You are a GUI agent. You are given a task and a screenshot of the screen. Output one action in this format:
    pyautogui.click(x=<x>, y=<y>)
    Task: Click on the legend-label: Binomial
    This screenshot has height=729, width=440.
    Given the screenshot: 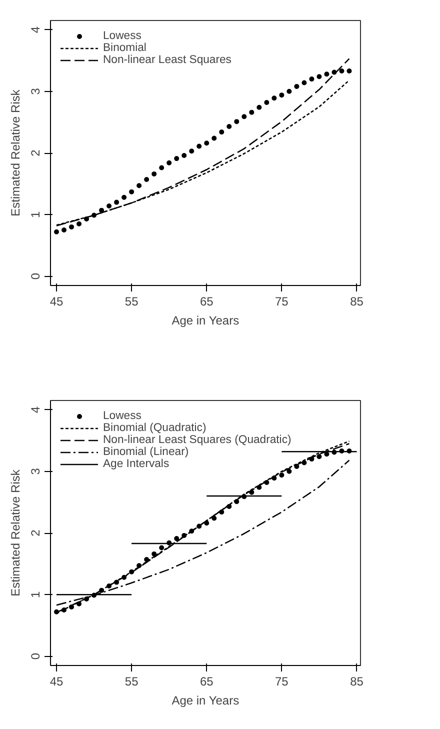 What is the action you would take?
    pyautogui.click(x=124, y=48)
    